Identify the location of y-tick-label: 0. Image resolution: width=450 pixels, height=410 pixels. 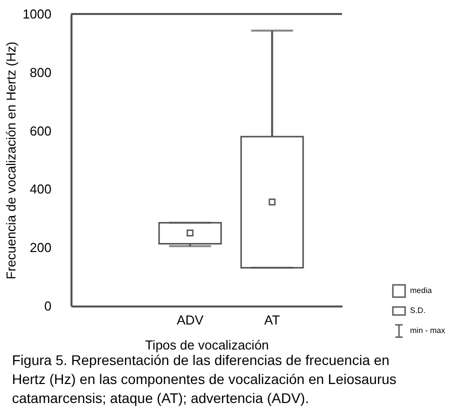
(48, 306).